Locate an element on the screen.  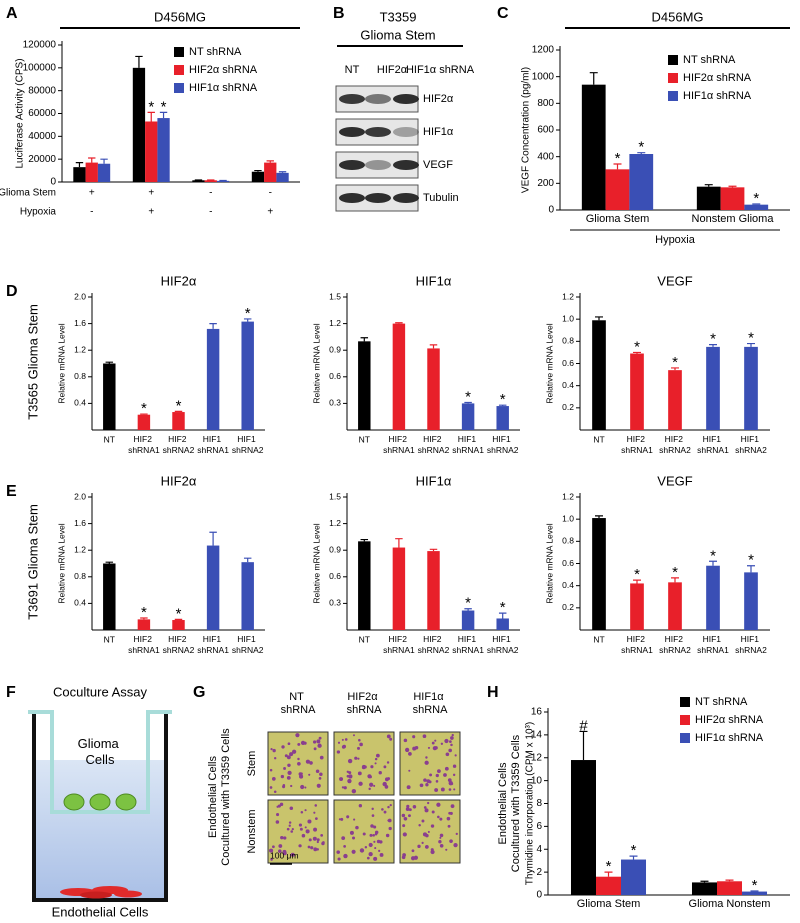
condition-value: + is located at coordinates (92, 193).